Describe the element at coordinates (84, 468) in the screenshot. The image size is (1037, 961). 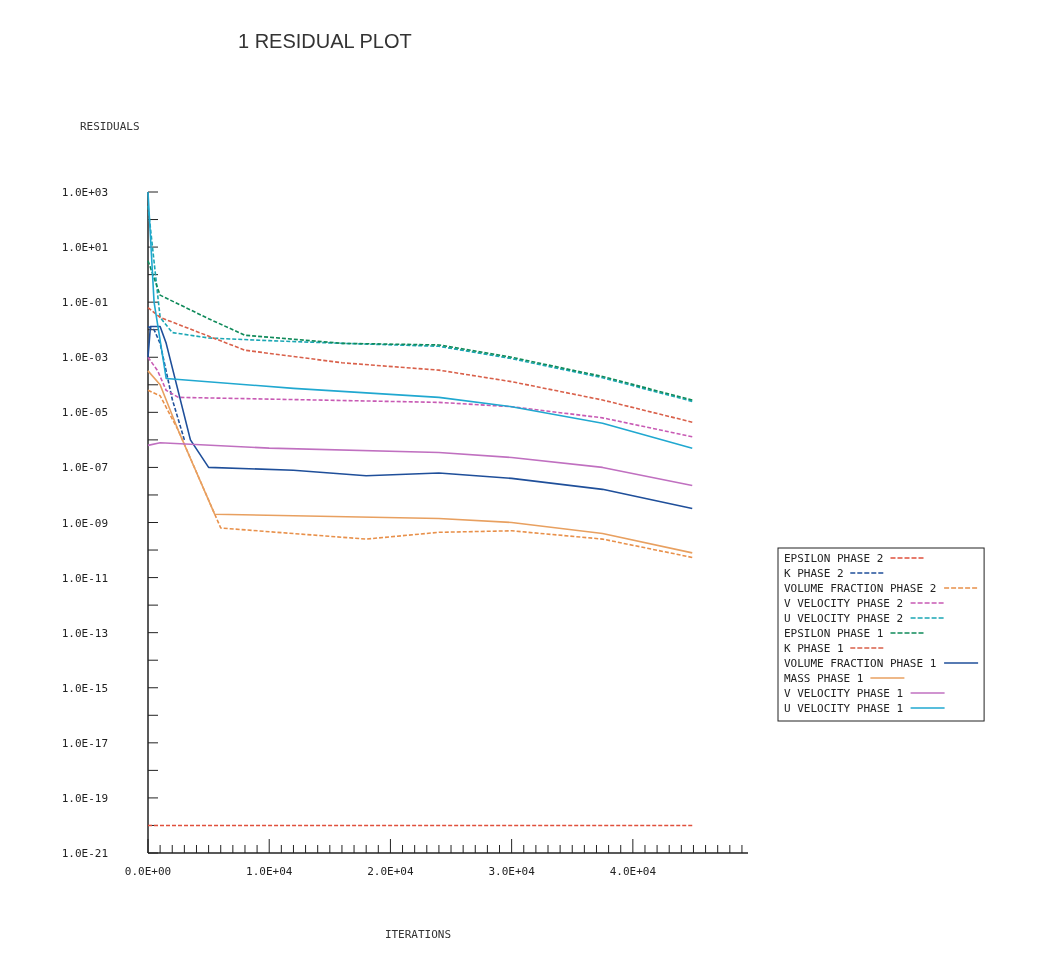
I see `y-tick-label: 1.0E-07` at that location.